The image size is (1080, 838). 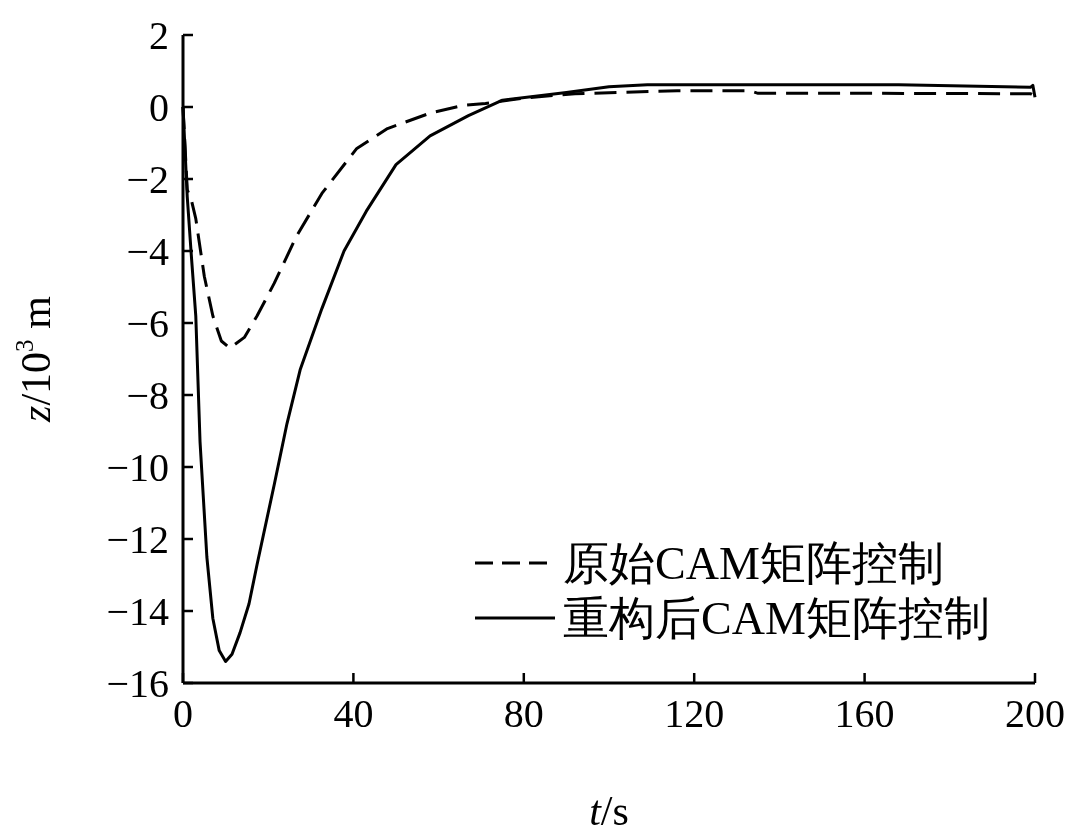 What do you see at coordinates (609, 811) in the screenshot?
I see `x-axis-title: t/s` at bounding box center [609, 811].